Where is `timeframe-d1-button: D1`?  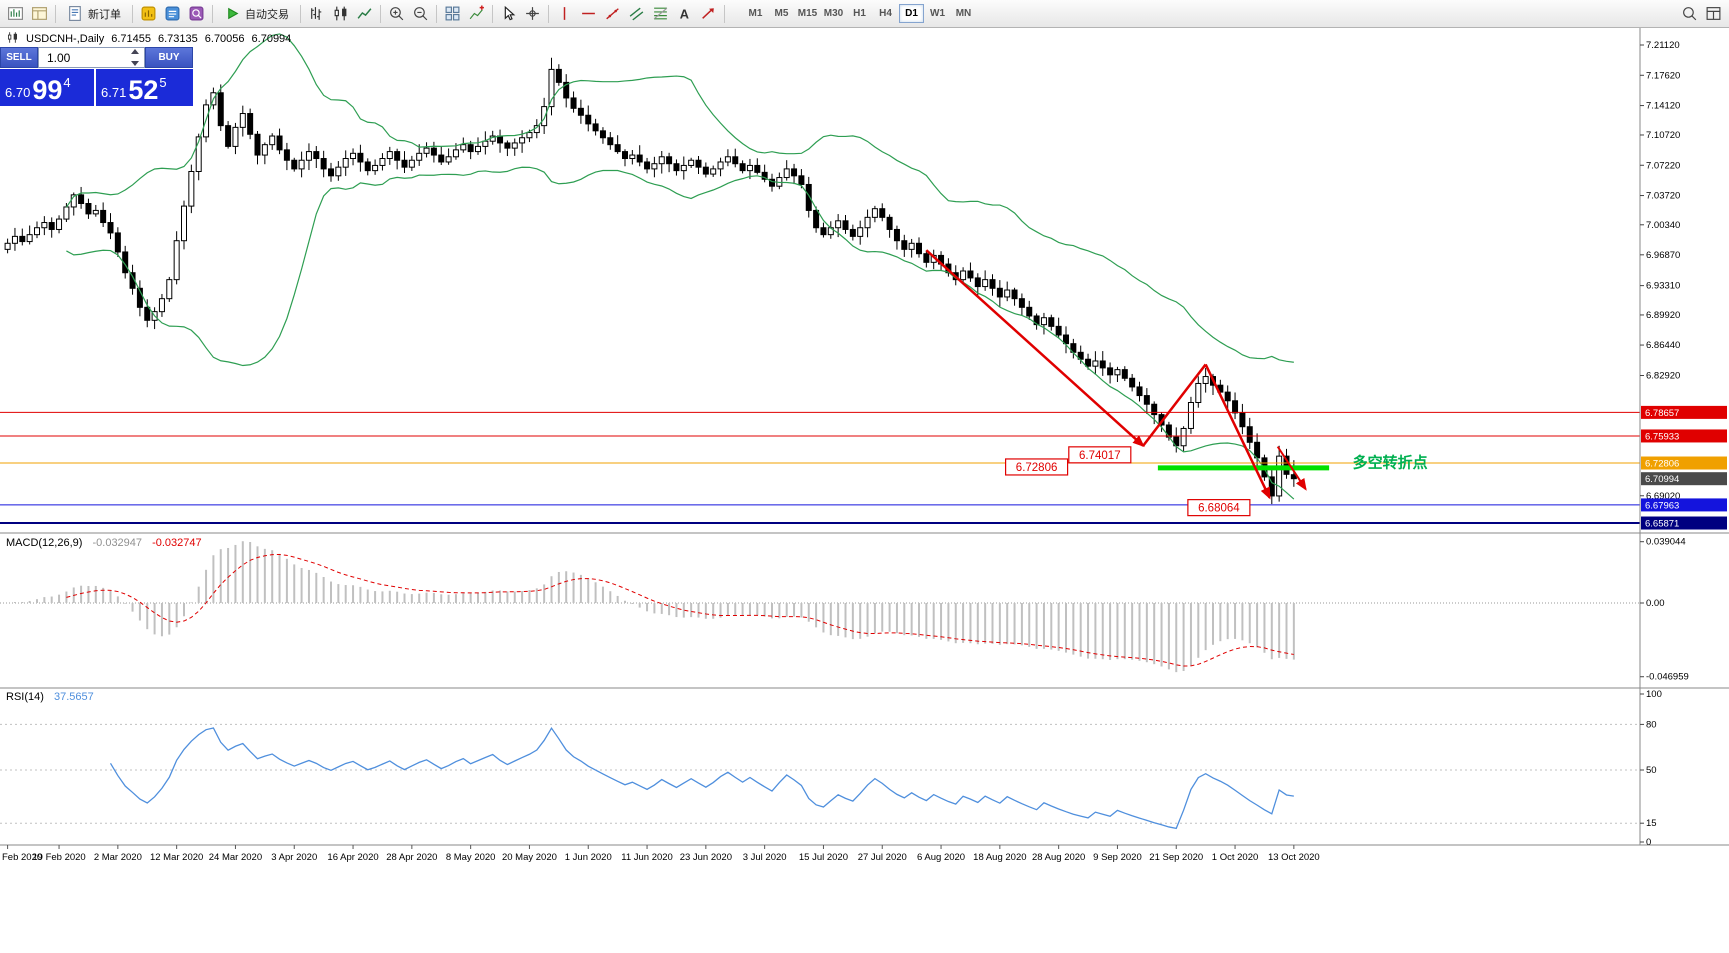
timeframe-d1-button: D1 is located at coordinates (911, 13).